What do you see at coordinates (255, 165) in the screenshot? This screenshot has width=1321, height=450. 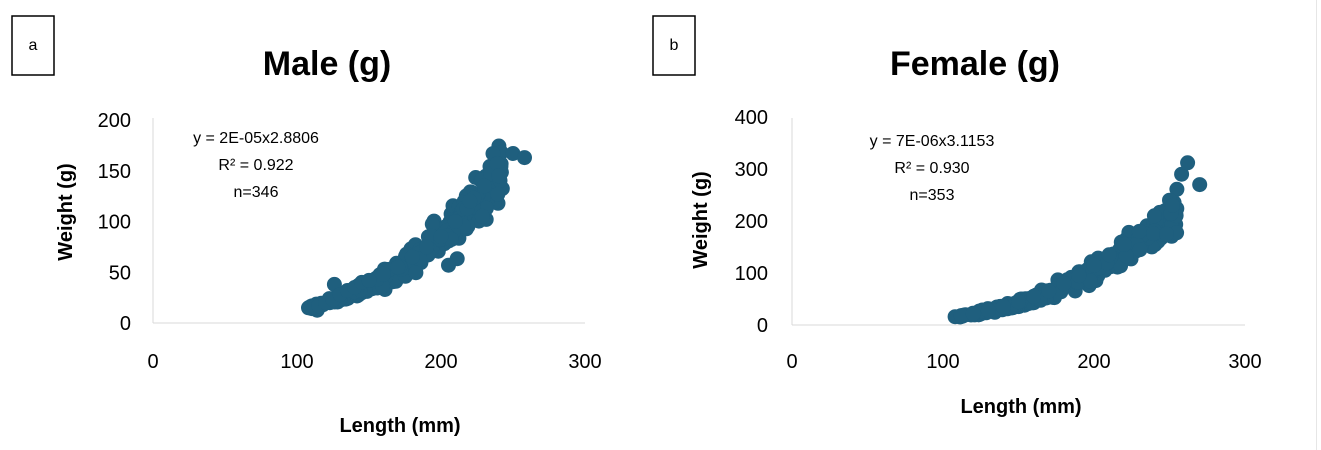 I see `r-squared-a: R² = 0.922` at bounding box center [255, 165].